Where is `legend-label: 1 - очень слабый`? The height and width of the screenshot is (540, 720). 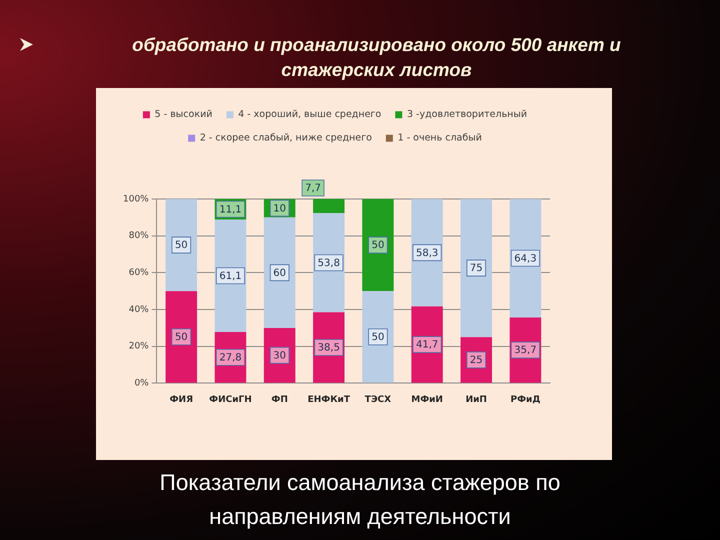
legend-label: 1 - очень слабый is located at coordinates (440, 138).